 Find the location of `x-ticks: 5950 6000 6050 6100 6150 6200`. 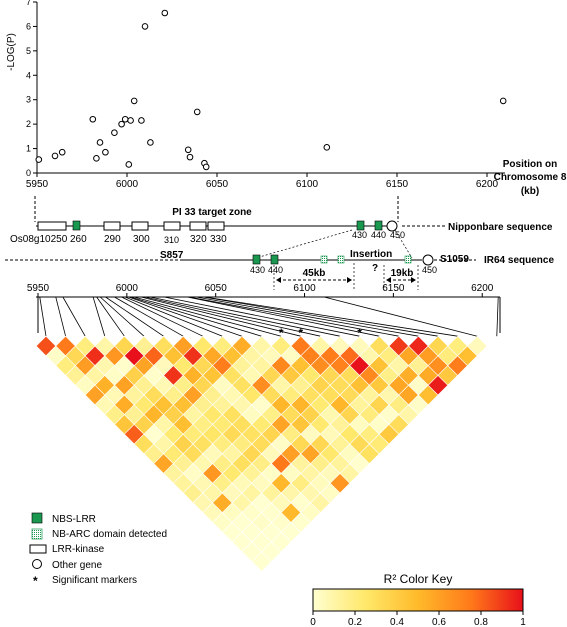

x-ticks: 5950 6000 6050 6100 6150 6200 is located at coordinates (262, 181).